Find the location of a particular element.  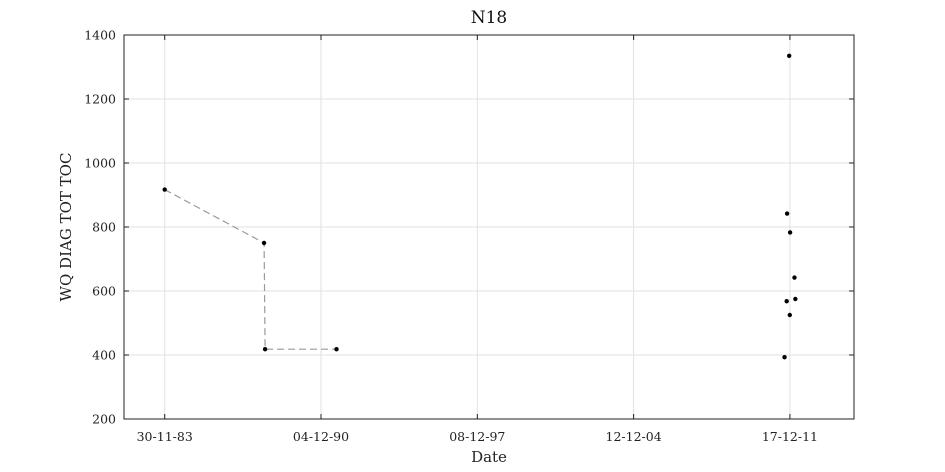

y-tick-label: 600 is located at coordinates (104, 291).